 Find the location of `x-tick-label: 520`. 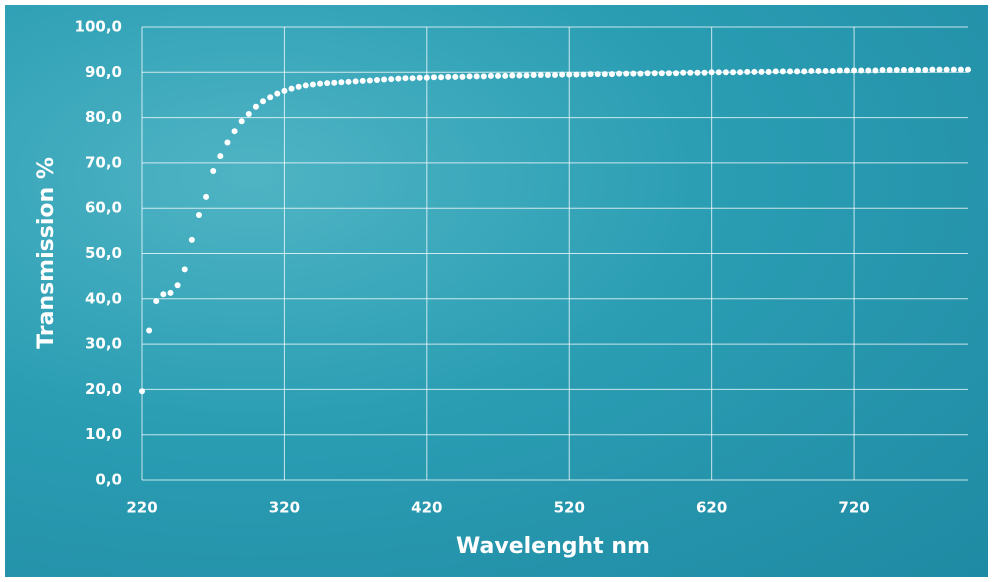

x-tick-label: 520 is located at coordinates (569, 508).